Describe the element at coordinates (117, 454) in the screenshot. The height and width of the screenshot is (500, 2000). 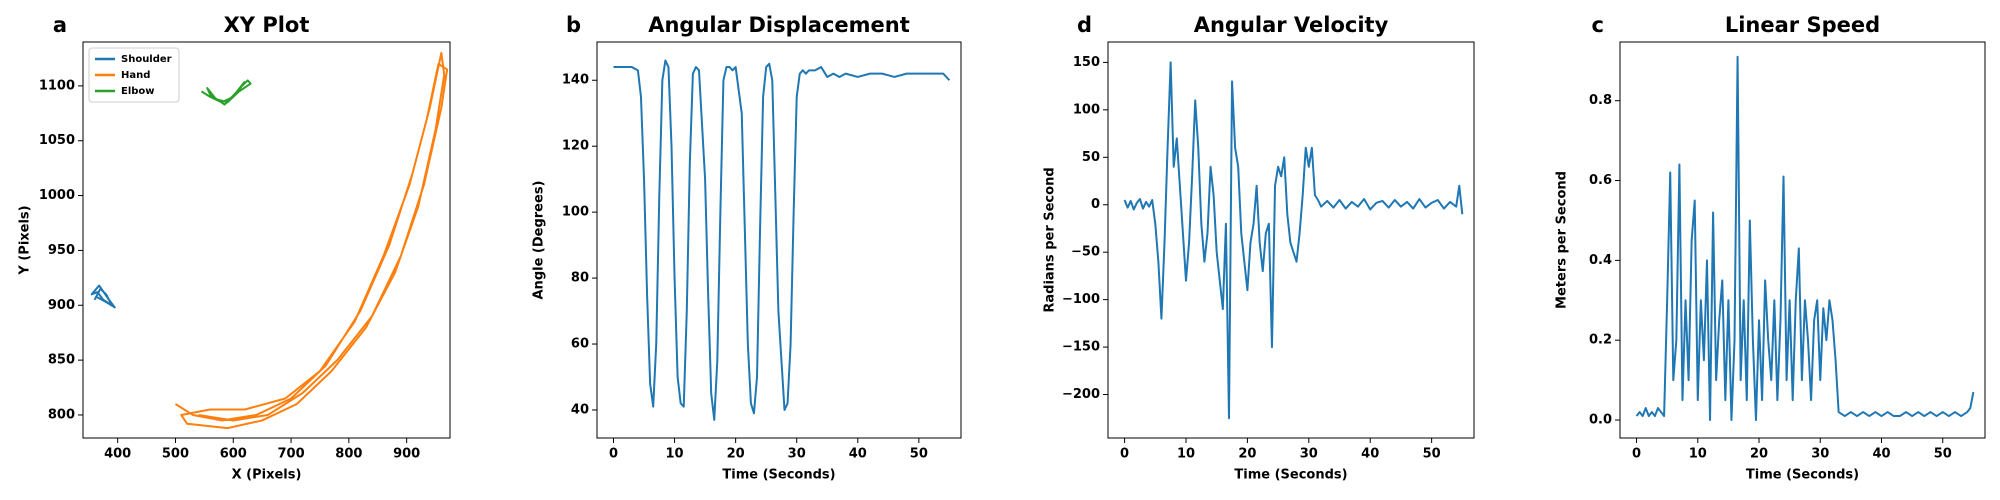
I see `x-tick-label: 400` at that location.